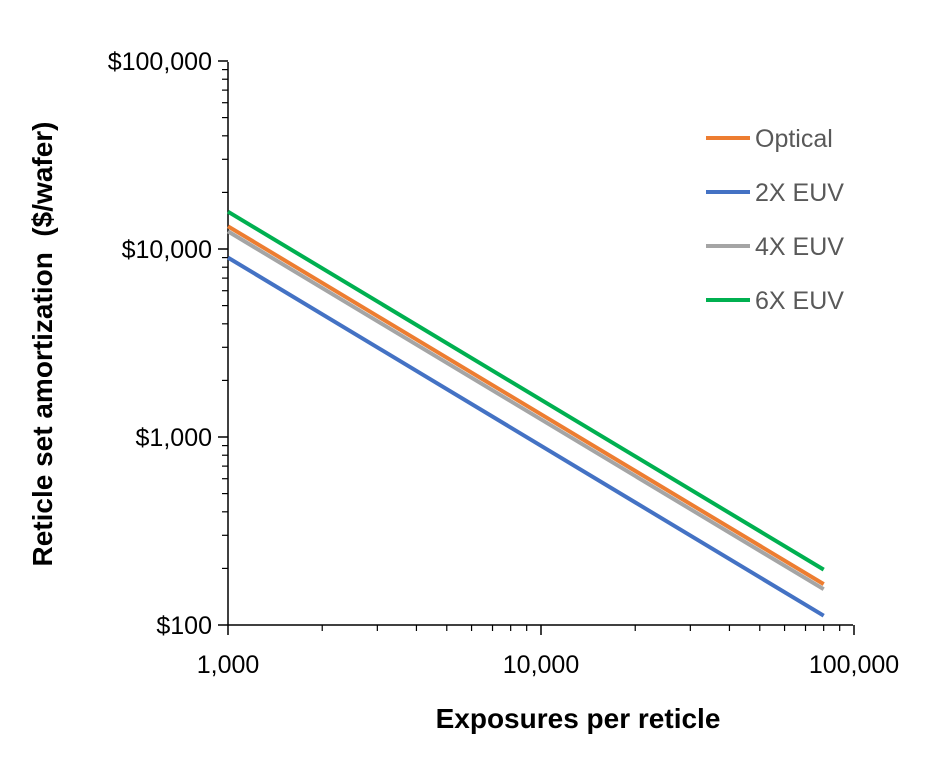  I want to click on y-tick-label: $100,000, so click(160, 62).